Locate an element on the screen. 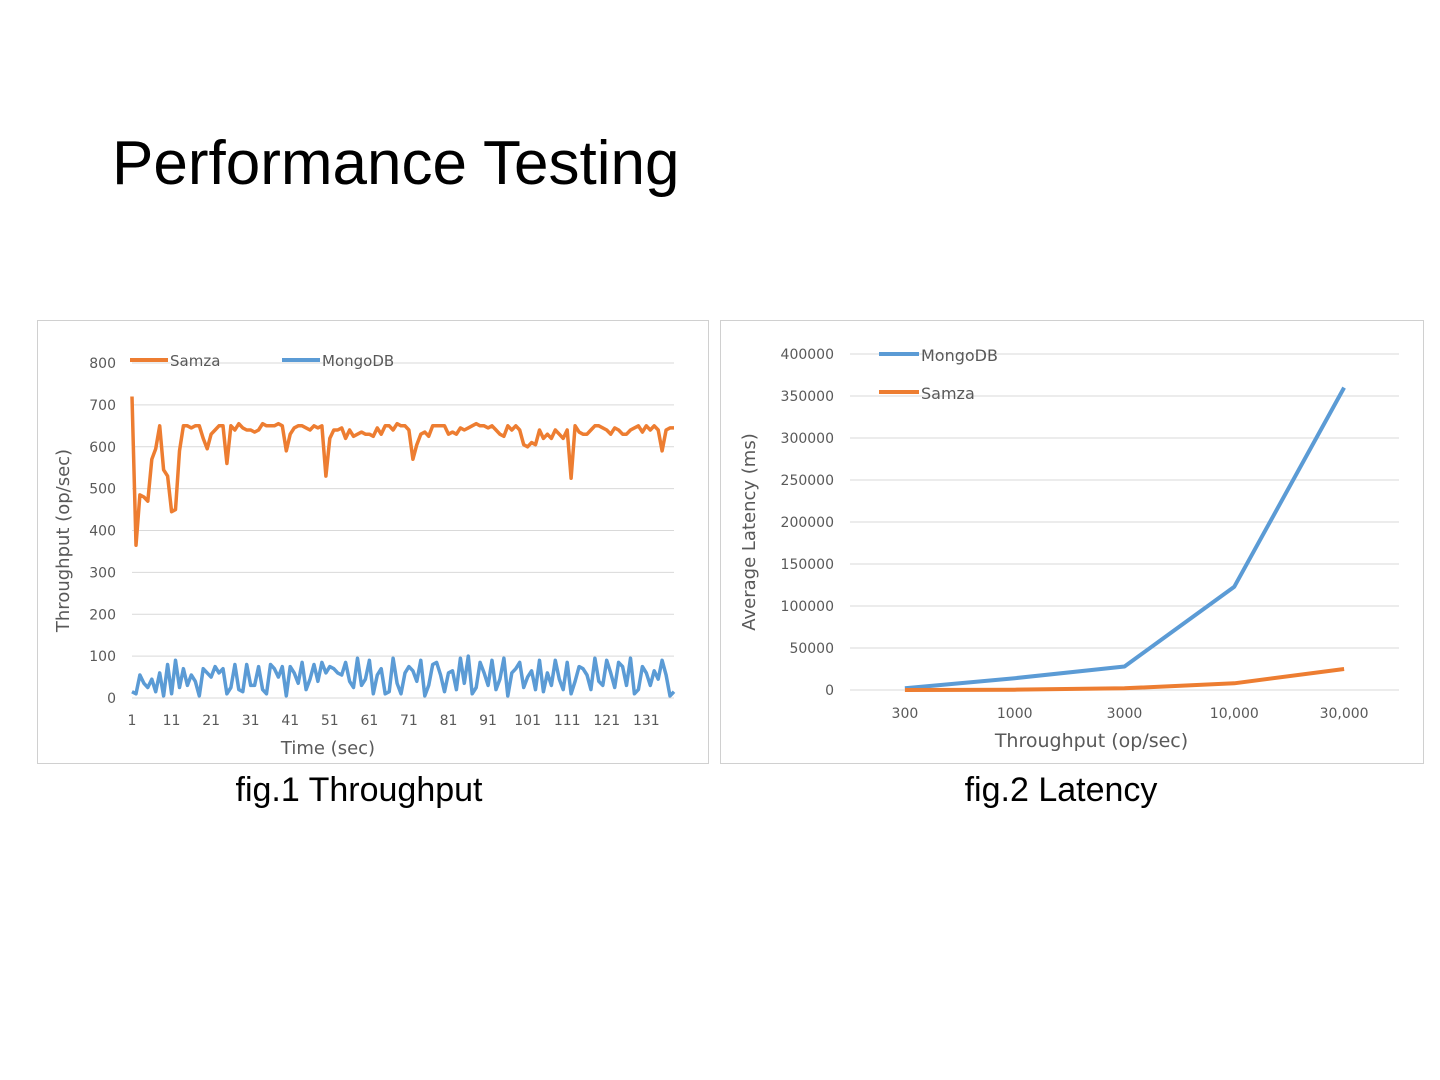 This screenshot has height=1080, width=1440. x-tick-label: 31 is located at coordinates (251, 721).